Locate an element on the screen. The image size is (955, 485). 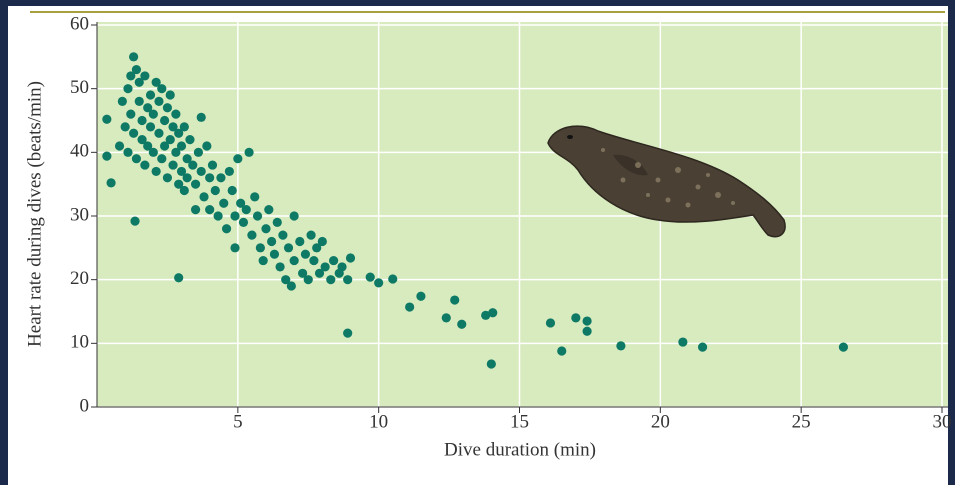
y-axis-label: Heart rate during dives (beats/min) is located at coordinates (34, 214).